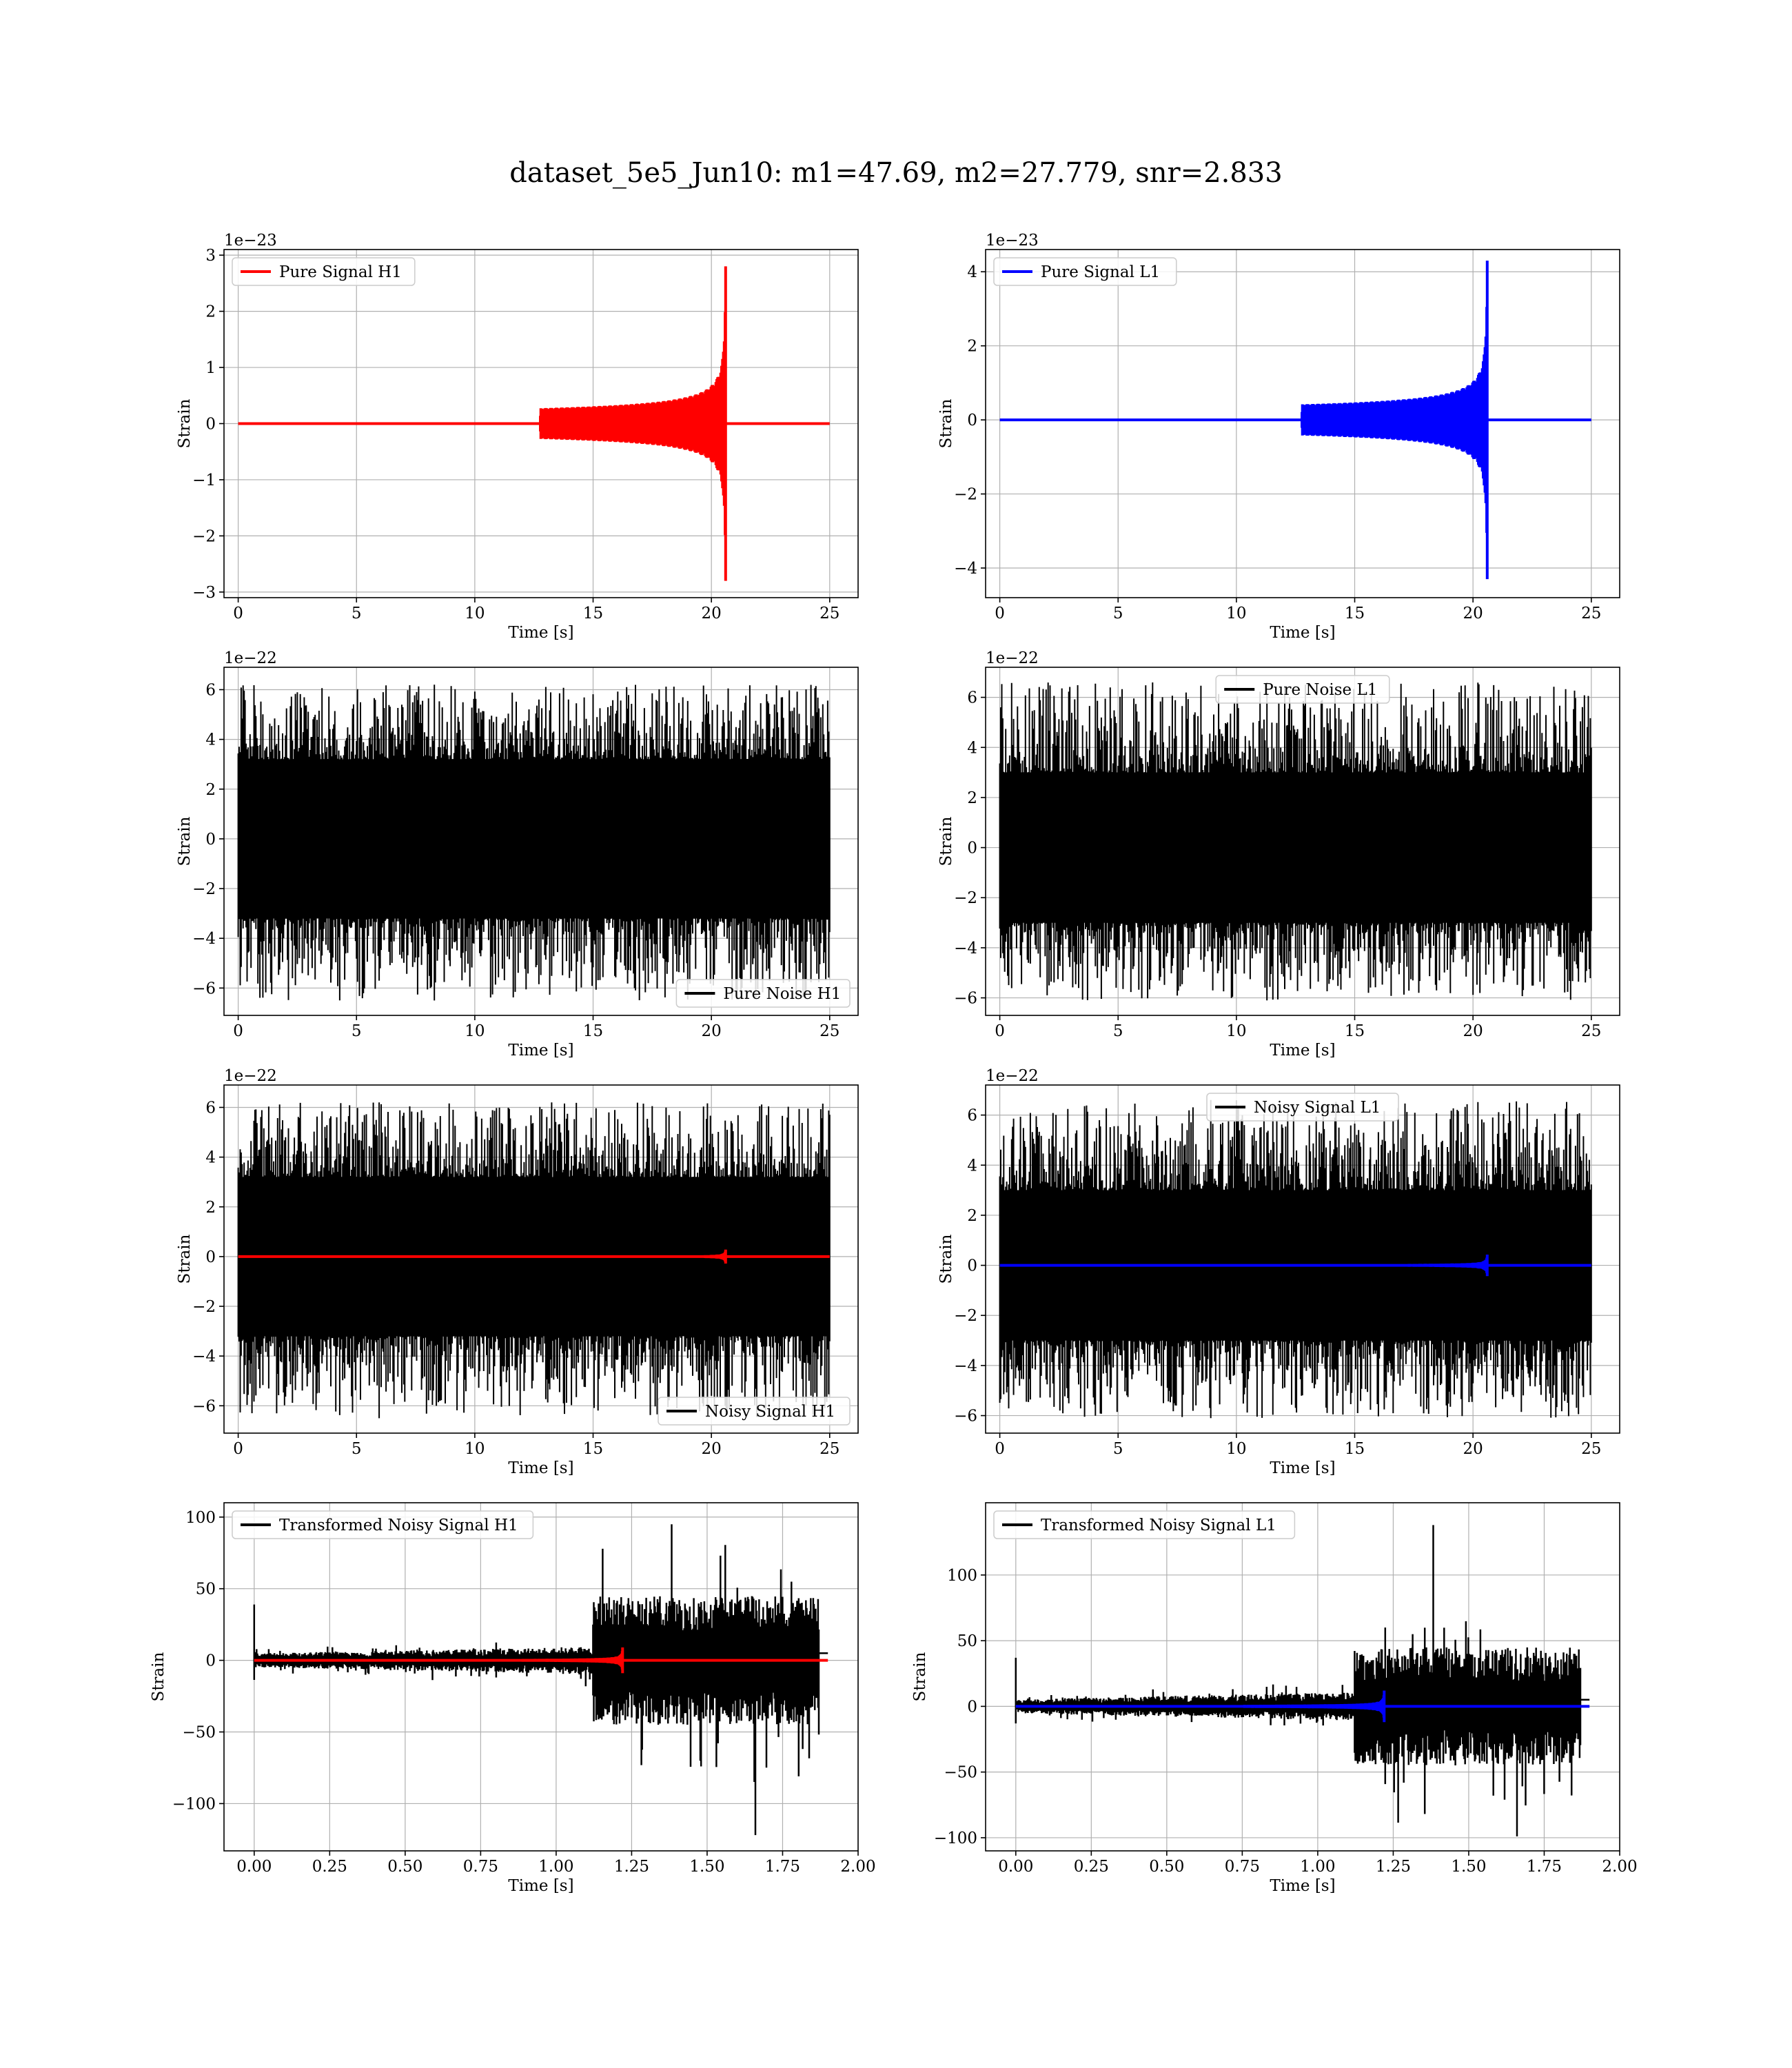  What do you see at coordinates (398, 1526) in the screenshot?
I see `legend-label: Transformed Noisy Signal H1` at bounding box center [398, 1526].